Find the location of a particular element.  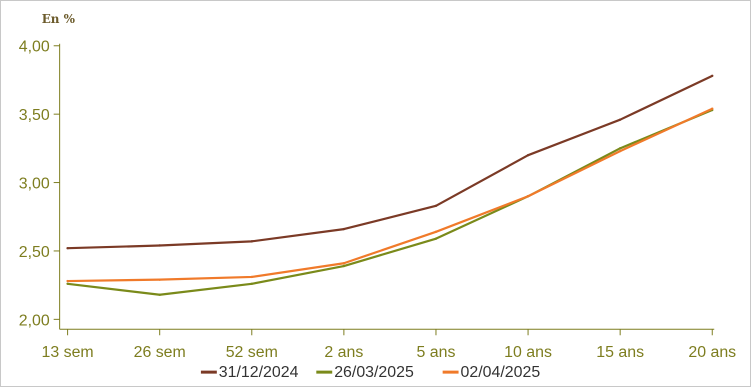

y-tick-label: 4,00 is located at coordinates (34, 47).